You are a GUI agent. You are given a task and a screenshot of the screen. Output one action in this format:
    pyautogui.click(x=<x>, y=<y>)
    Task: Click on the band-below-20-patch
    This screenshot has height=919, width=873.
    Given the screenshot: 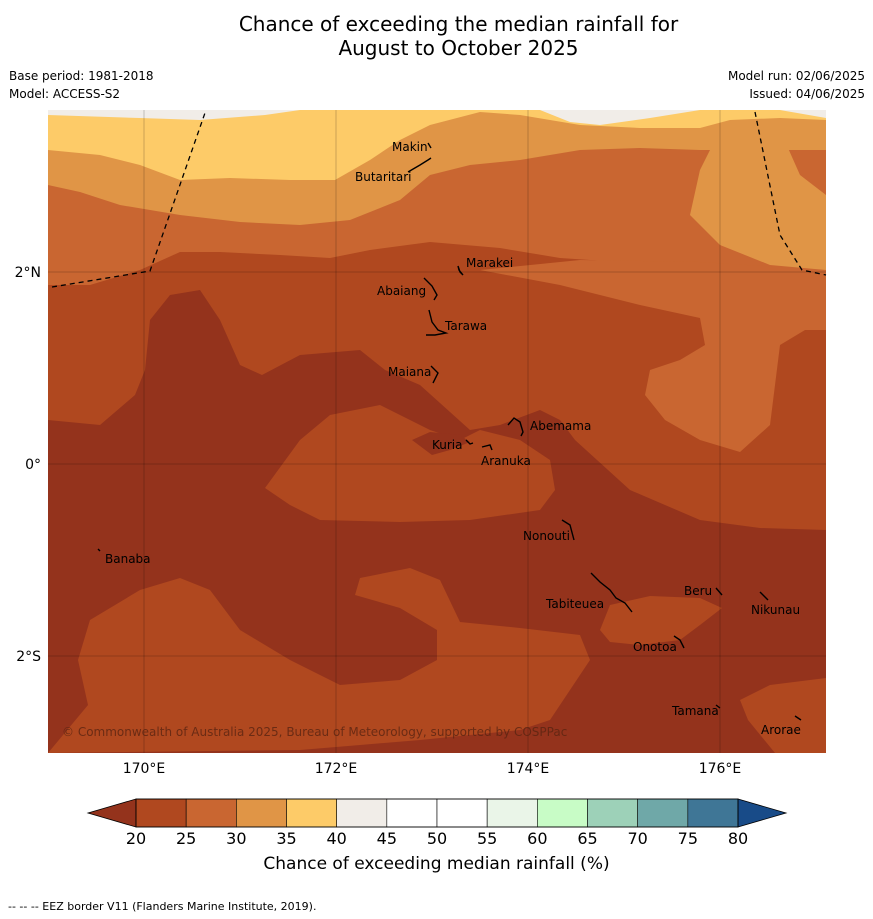 What is the action you would take?
    pyautogui.click(x=441, y=443)
    